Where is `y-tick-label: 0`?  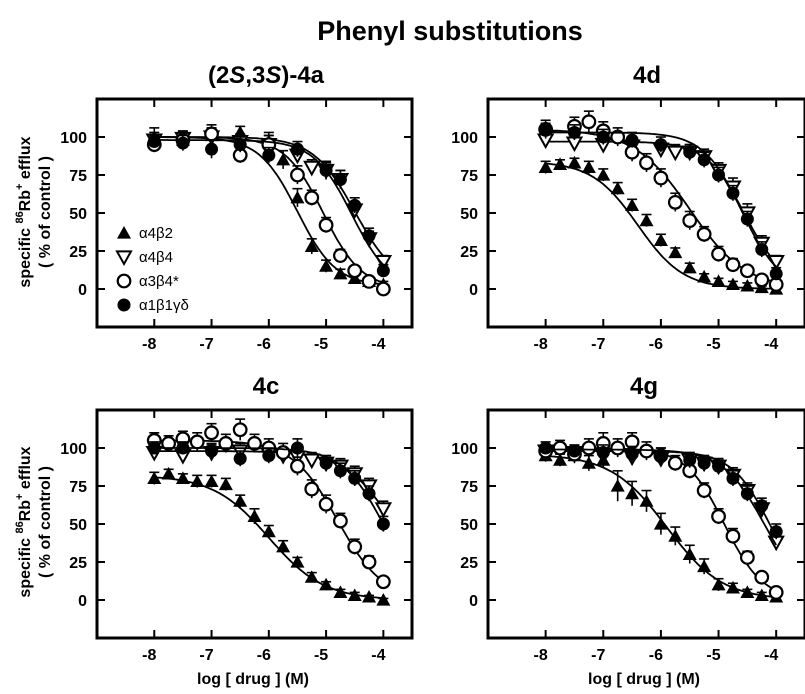 y-tick-label: 0 is located at coordinates (82, 290).